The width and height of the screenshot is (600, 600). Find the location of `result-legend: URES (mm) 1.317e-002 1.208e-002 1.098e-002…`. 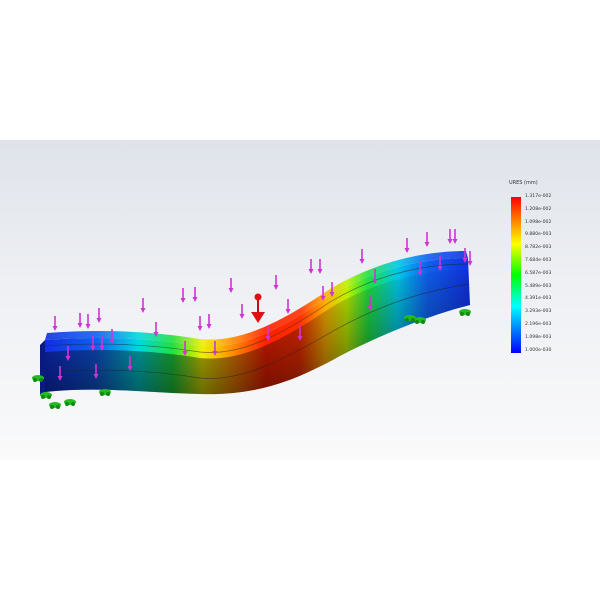

result-legend: URES (mm) 1.317e-002 1.208e-002 1.098e-002… is located at coordinates (541, 270).